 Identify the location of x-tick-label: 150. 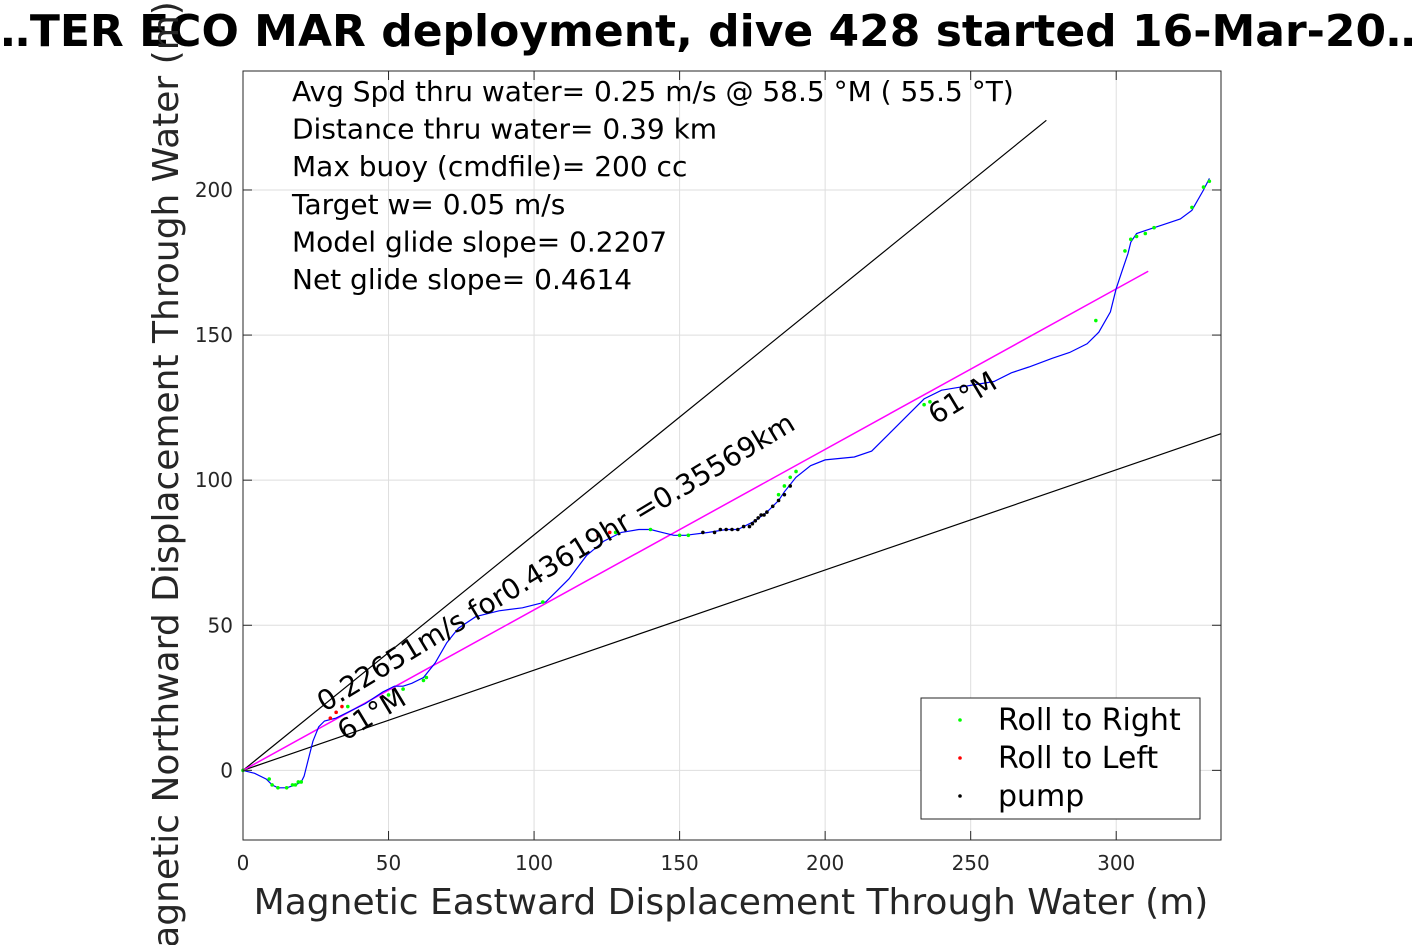
(680, 863).